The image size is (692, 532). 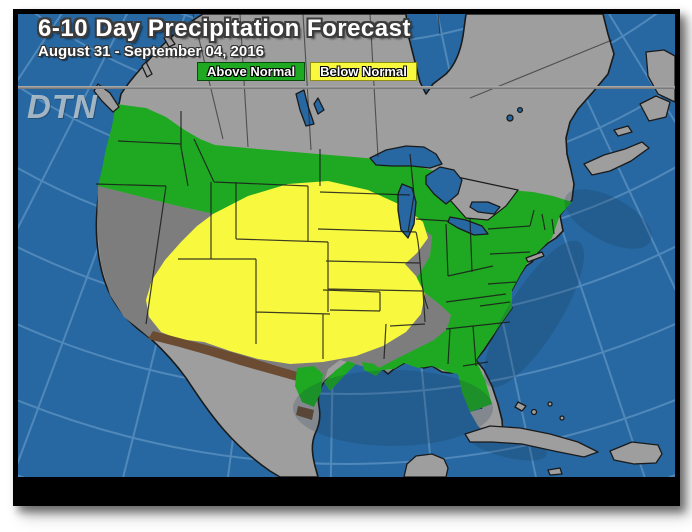 What do you see at coordinates (346, 87) in the screenshot?
I see `header-divider` at bounding box center [346, 87].